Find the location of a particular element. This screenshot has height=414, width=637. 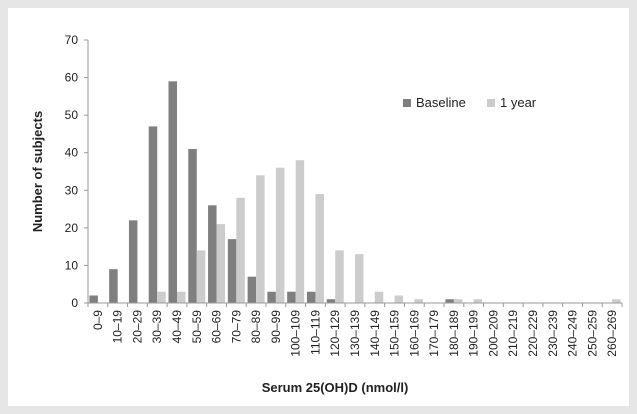

x-tick-label: 20–29 is located at coordinates (137, 327).